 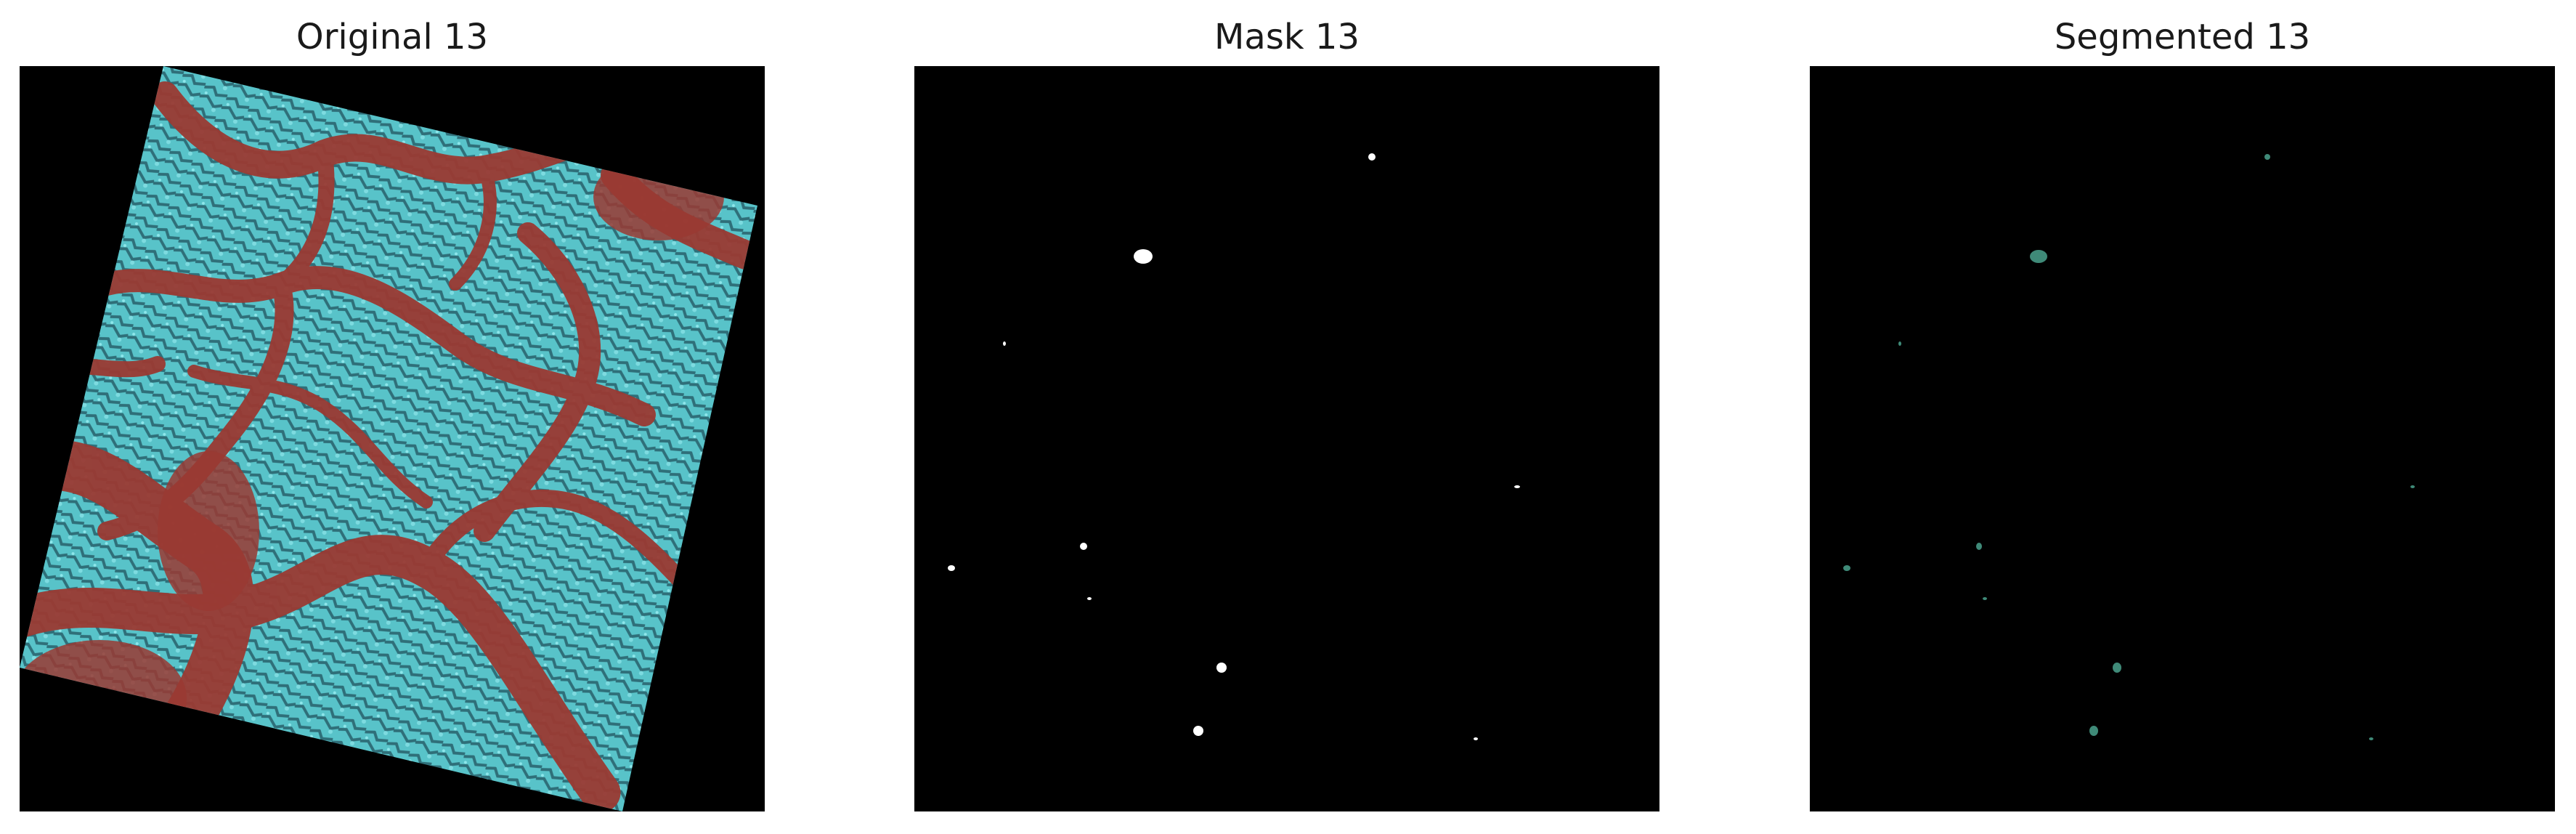 I want to click on panel-title-segmented: Segmented 13, so click(x=2182, y=37).